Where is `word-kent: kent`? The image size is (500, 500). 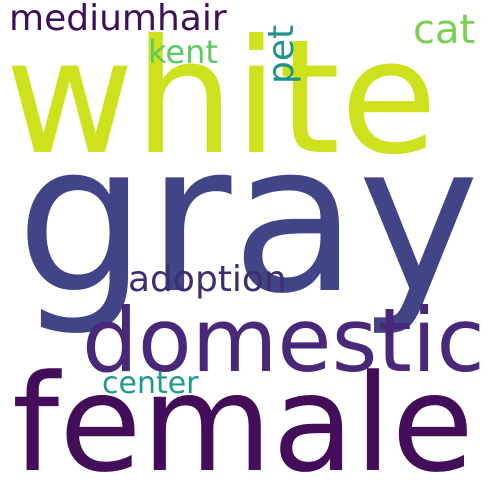
word-kent: kent is located at coordinates (183, 52).